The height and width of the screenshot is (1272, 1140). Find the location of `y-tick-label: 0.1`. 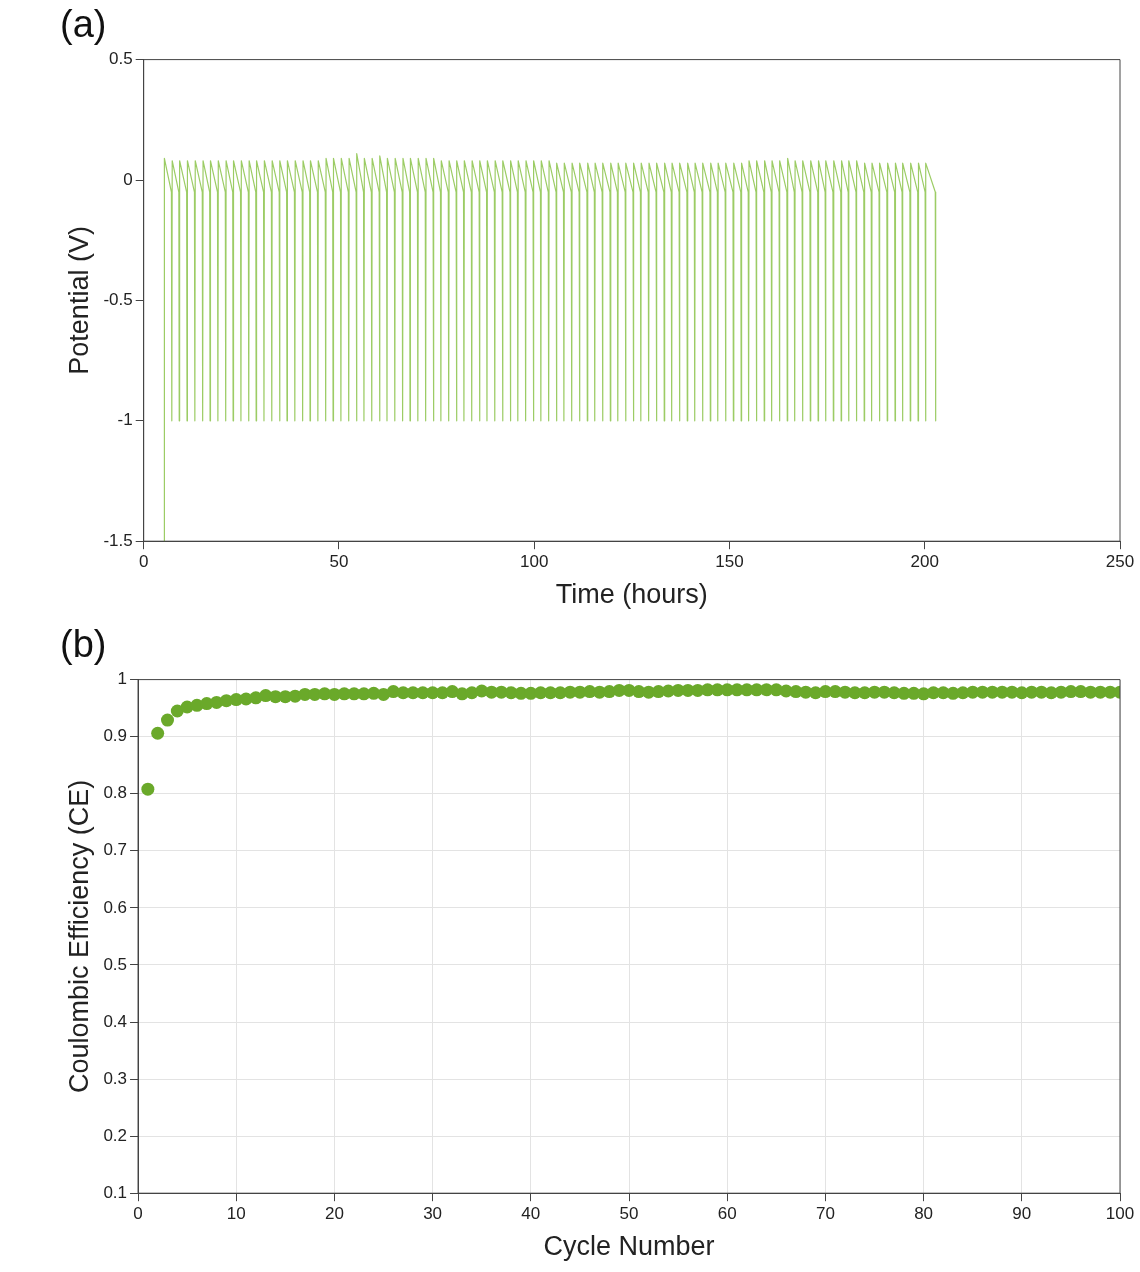

y-tick-label: 0.1 is located at coordinates (115, 1192).